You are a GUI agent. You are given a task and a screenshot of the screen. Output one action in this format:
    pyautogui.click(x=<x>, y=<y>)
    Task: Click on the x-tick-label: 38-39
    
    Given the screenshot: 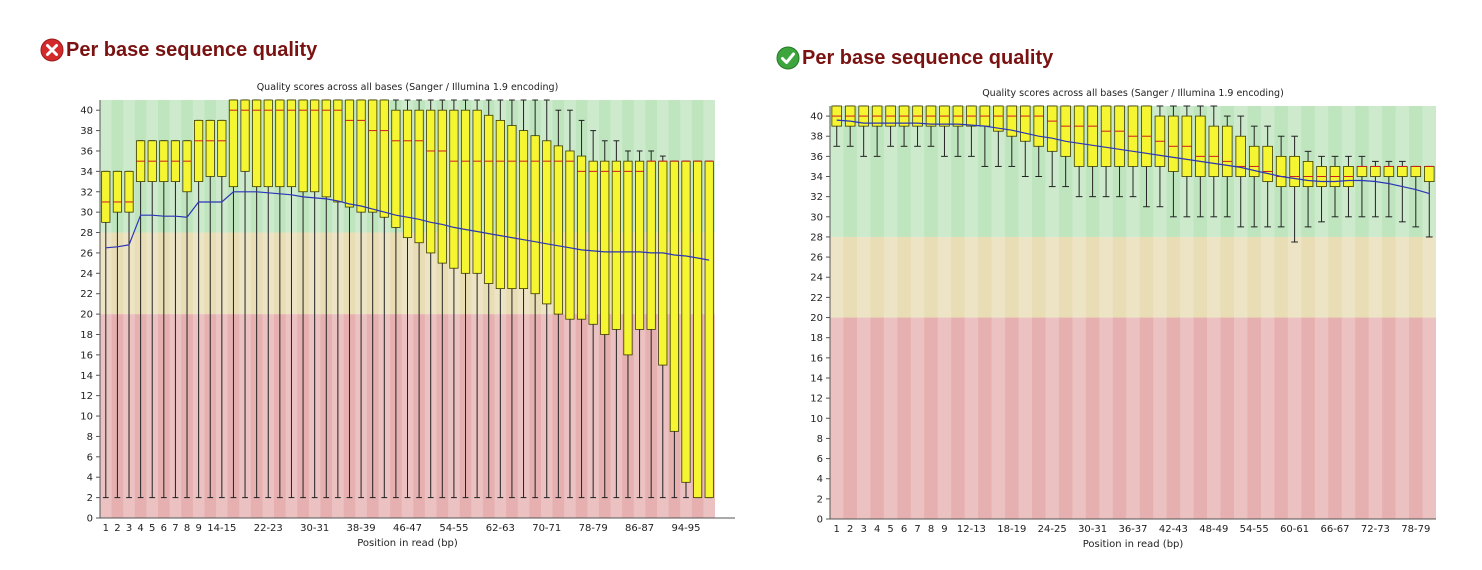 What is the action you would take?
    pyautogui.click(x=361, y=528)
    